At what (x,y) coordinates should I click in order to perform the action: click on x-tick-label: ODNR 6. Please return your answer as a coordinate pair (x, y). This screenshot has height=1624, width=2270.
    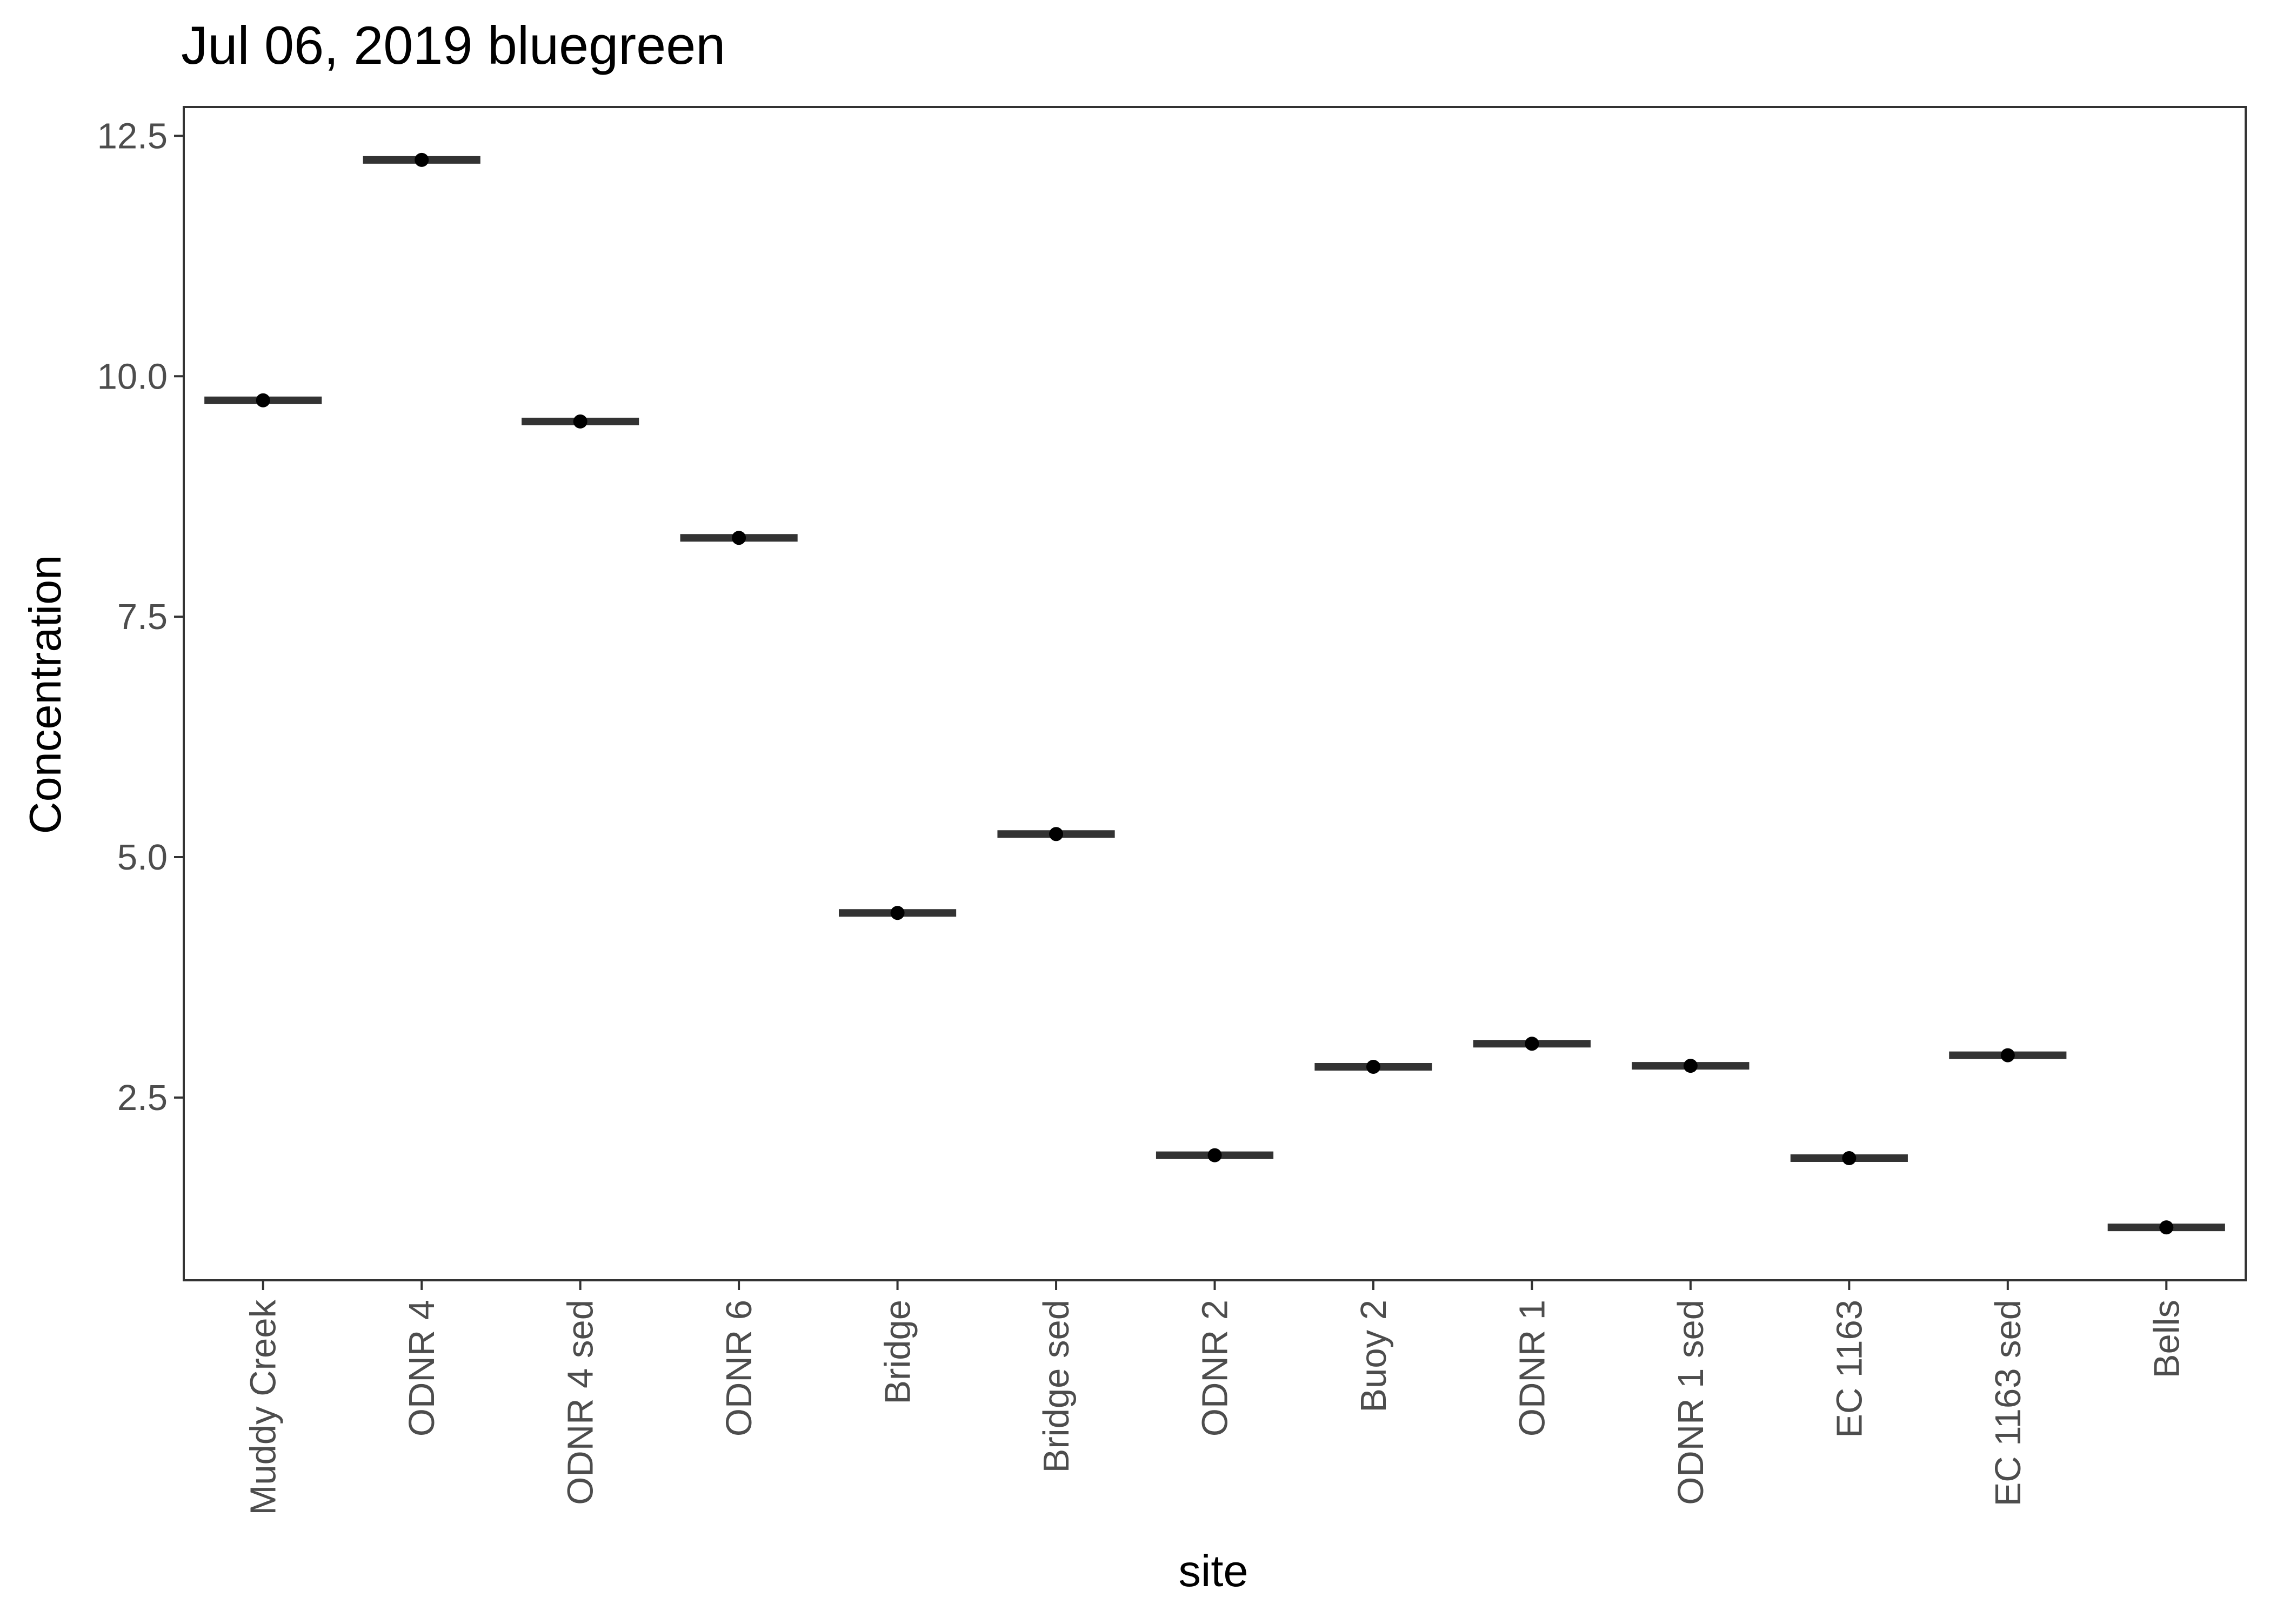
    Looking at the image, I should click on (739, 1368).